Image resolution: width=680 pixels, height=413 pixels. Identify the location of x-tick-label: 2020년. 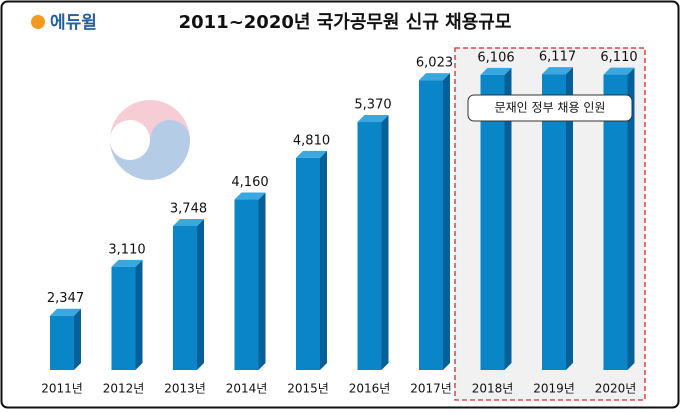
(616, 389).